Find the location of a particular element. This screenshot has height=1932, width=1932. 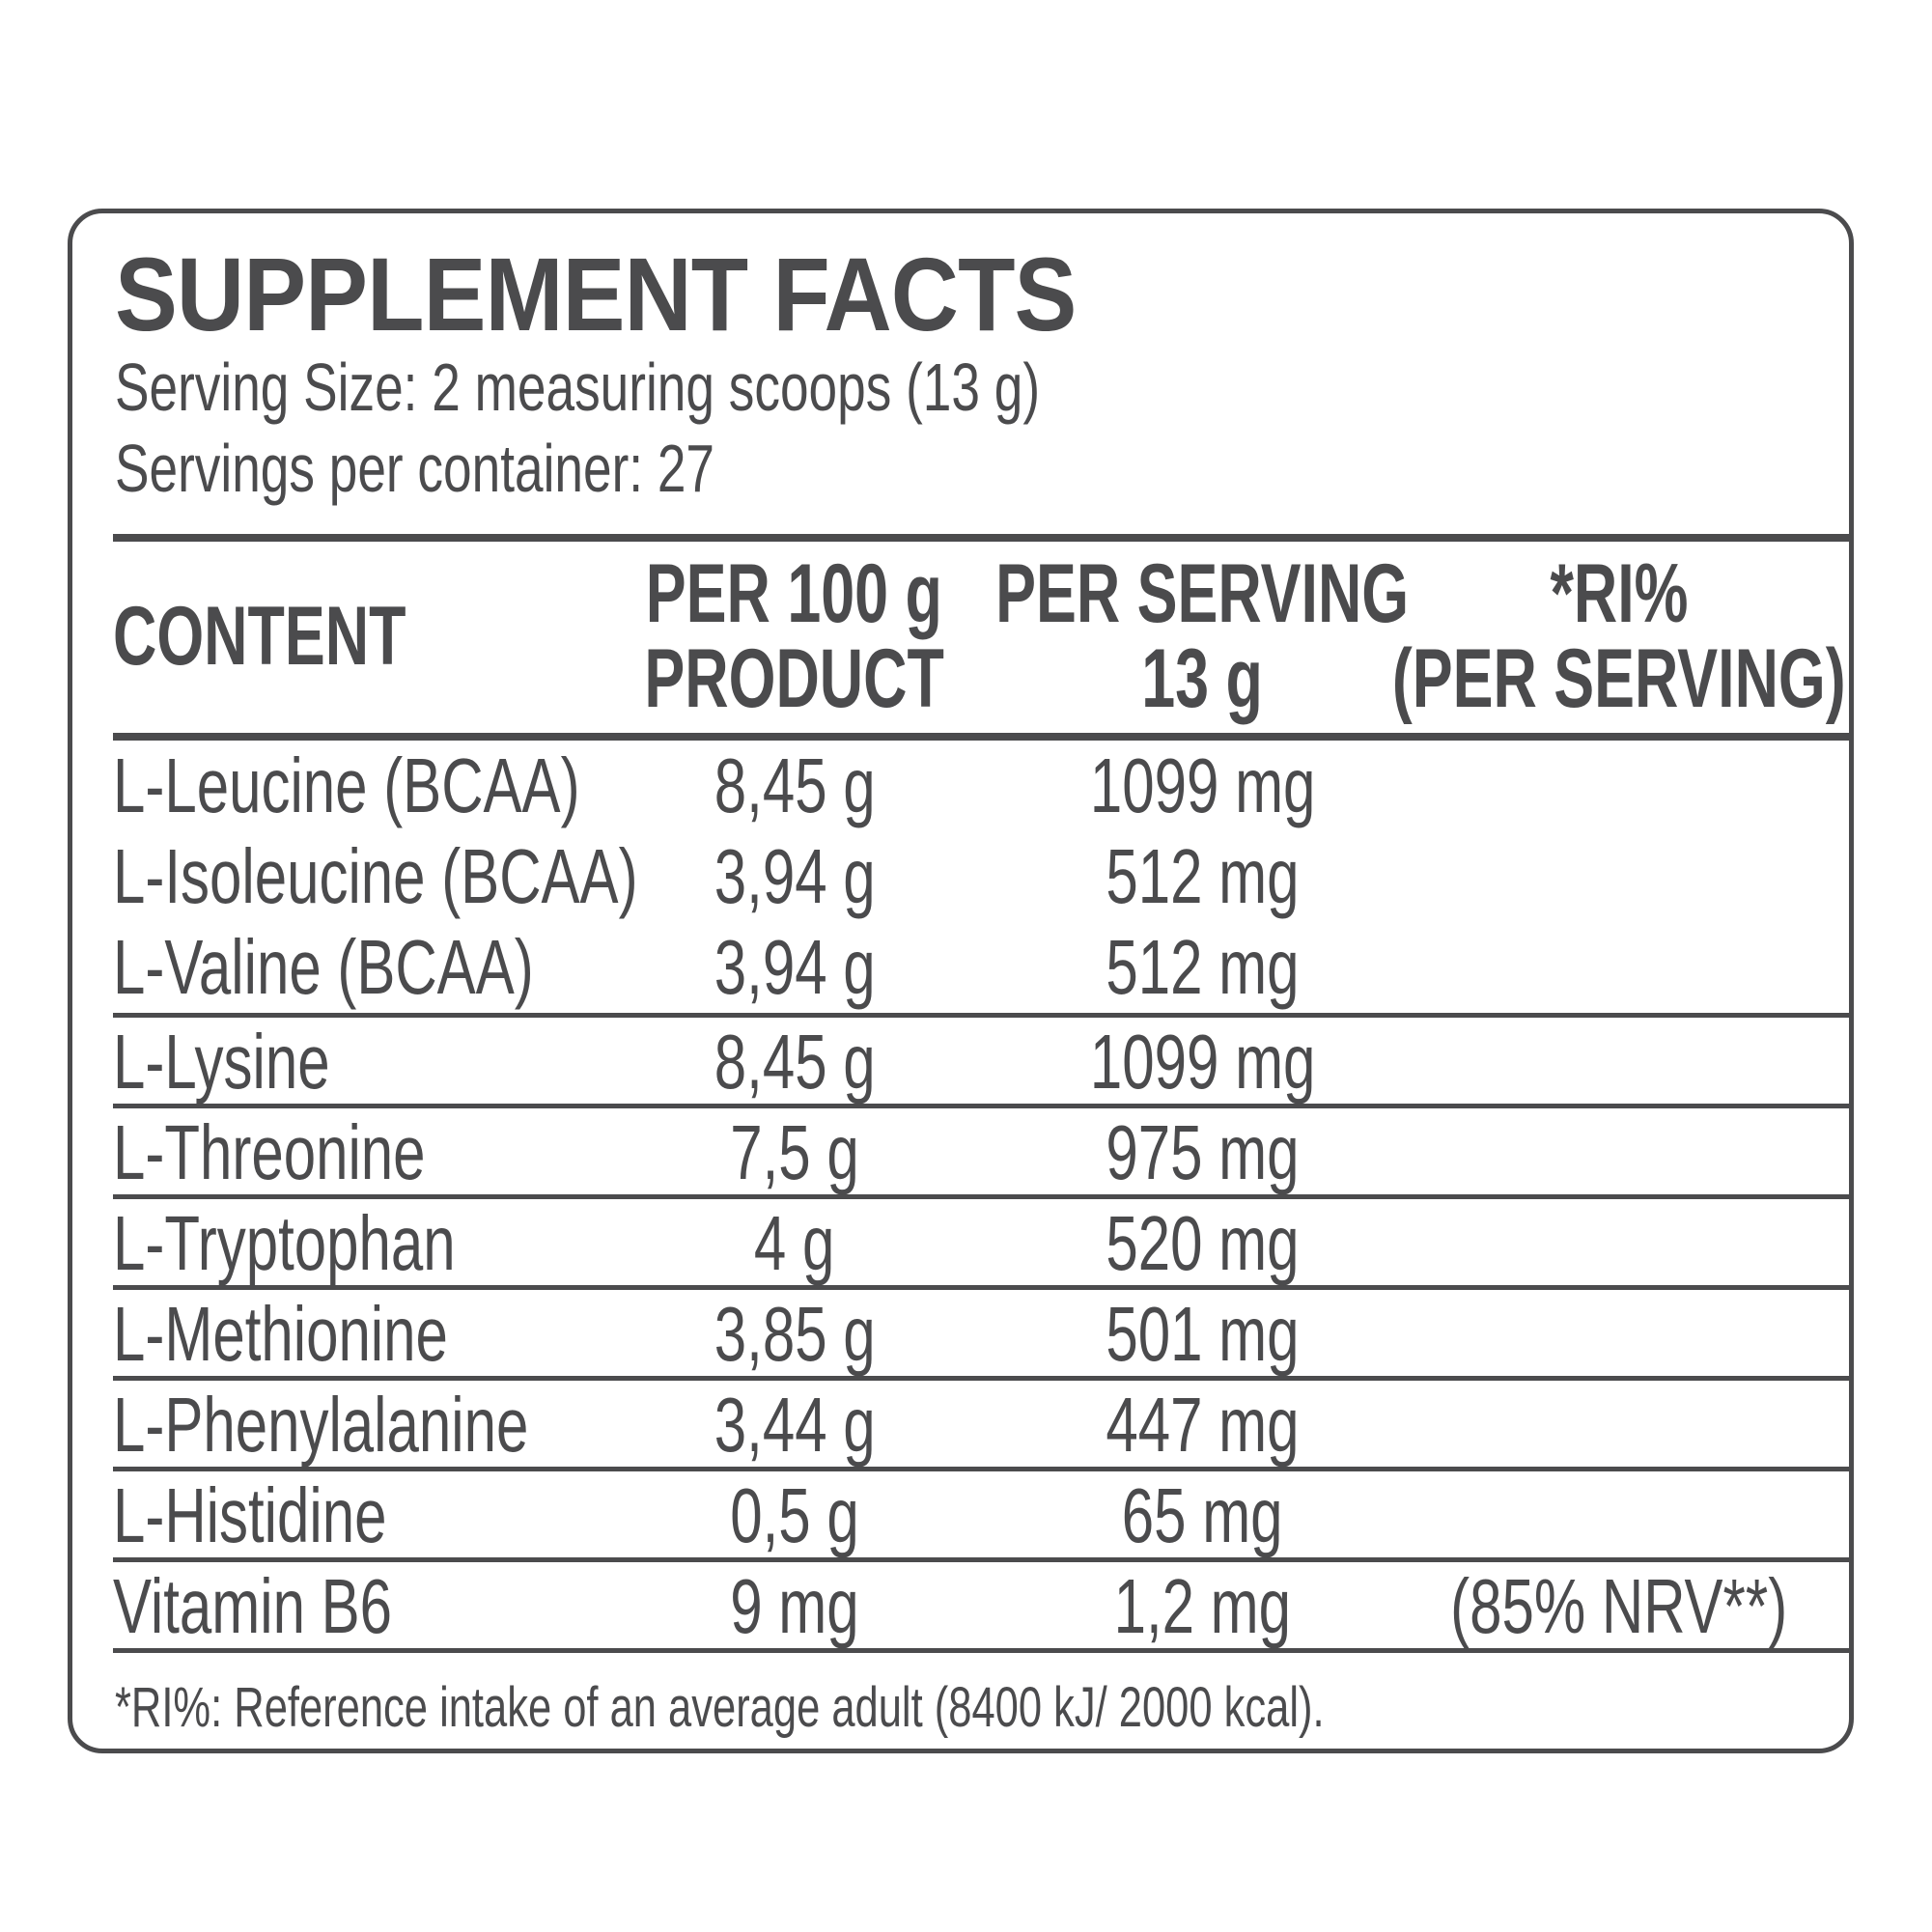

row-per-serving-value: 65 mg is located at coordinates (1203, 1516).